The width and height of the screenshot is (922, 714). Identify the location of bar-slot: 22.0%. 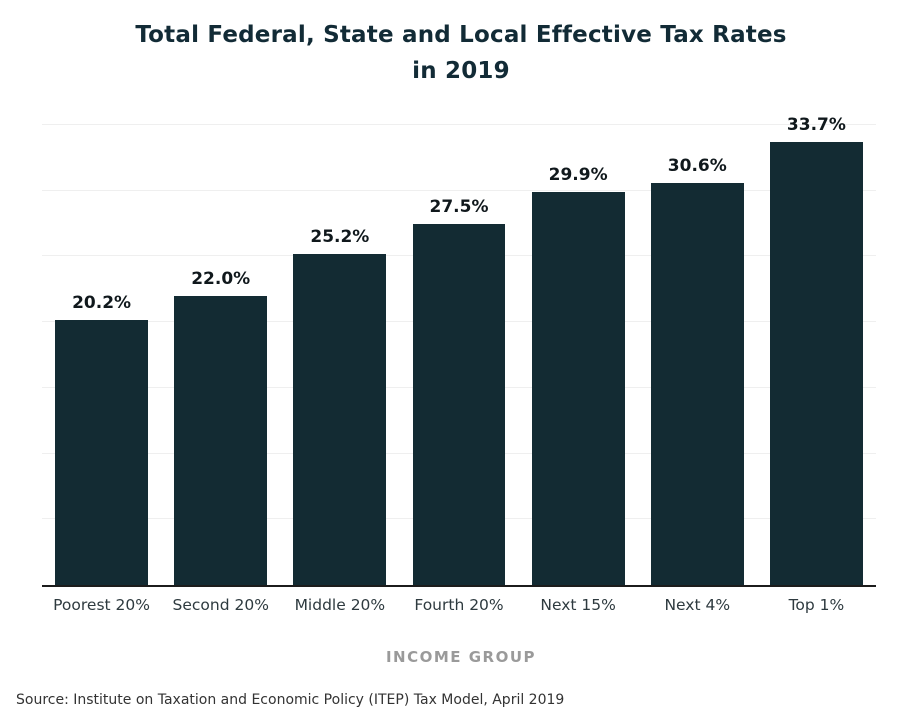
(220, 355).